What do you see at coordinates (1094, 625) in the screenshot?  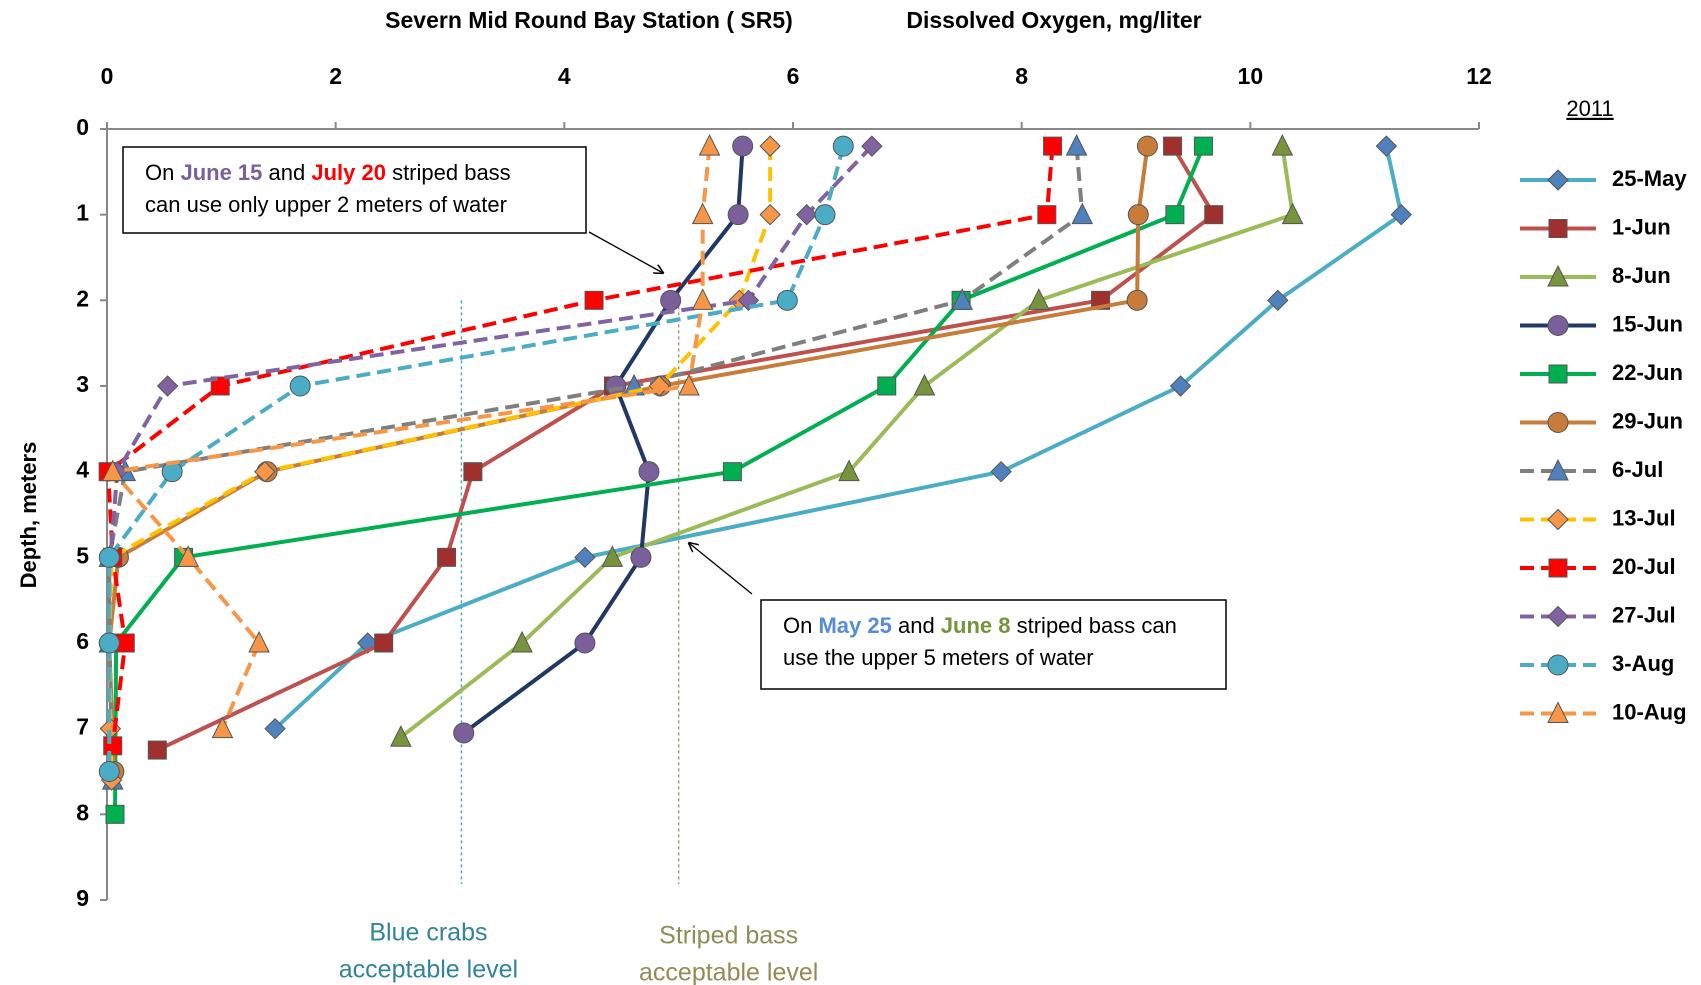 I see `annotation-span: striped bass can` at bounding box center [1094, 625].